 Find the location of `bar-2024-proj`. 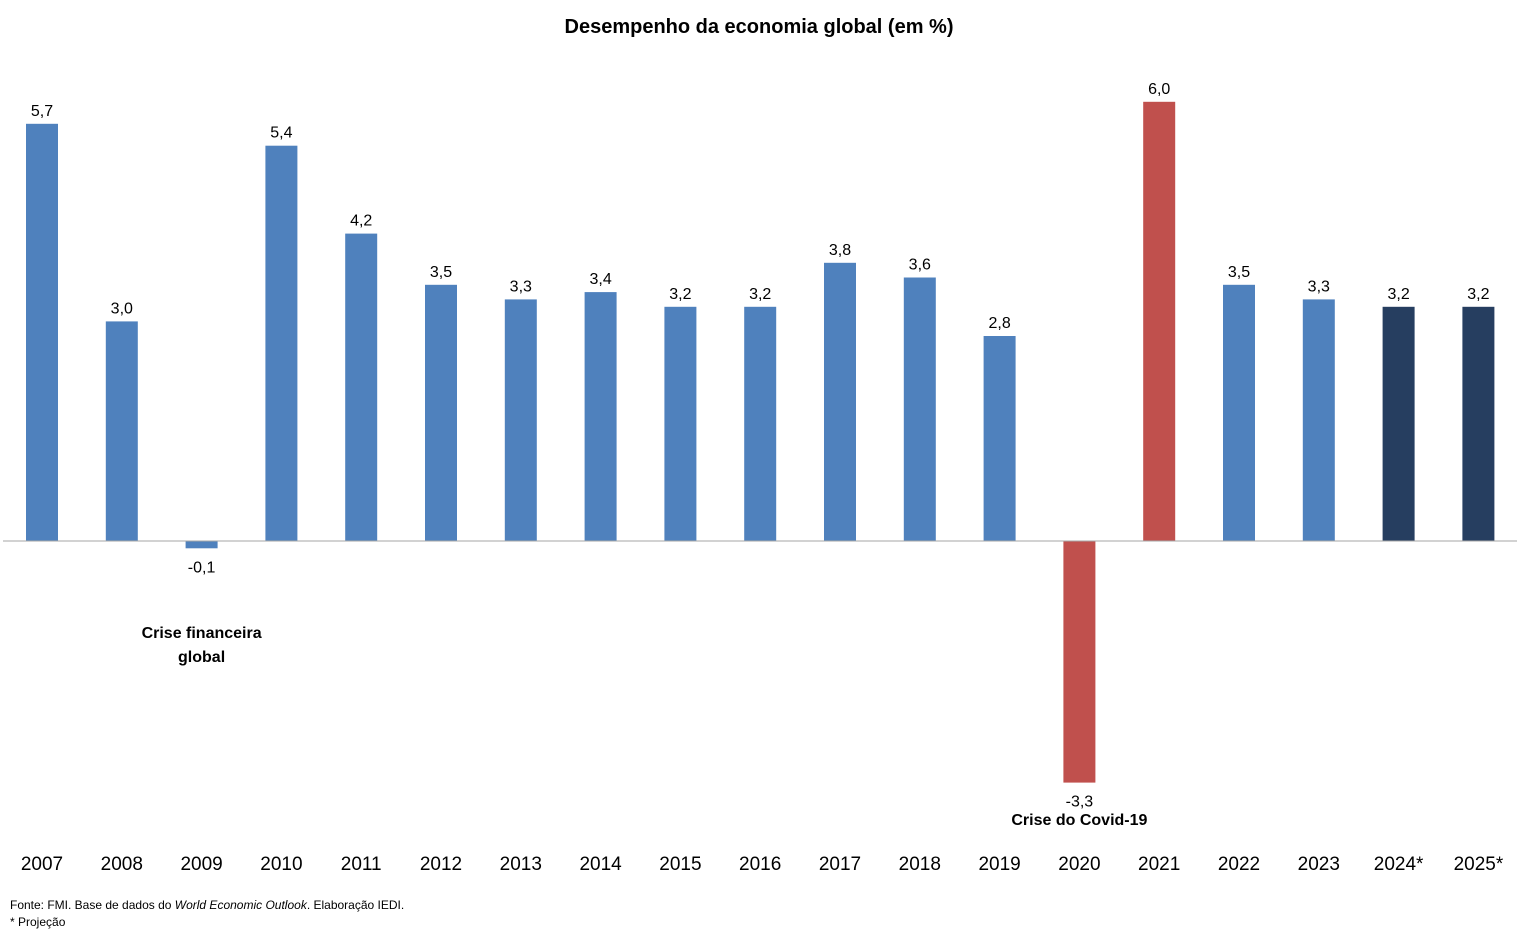

bar-2024-proj is located at coordinates (1398, 423).